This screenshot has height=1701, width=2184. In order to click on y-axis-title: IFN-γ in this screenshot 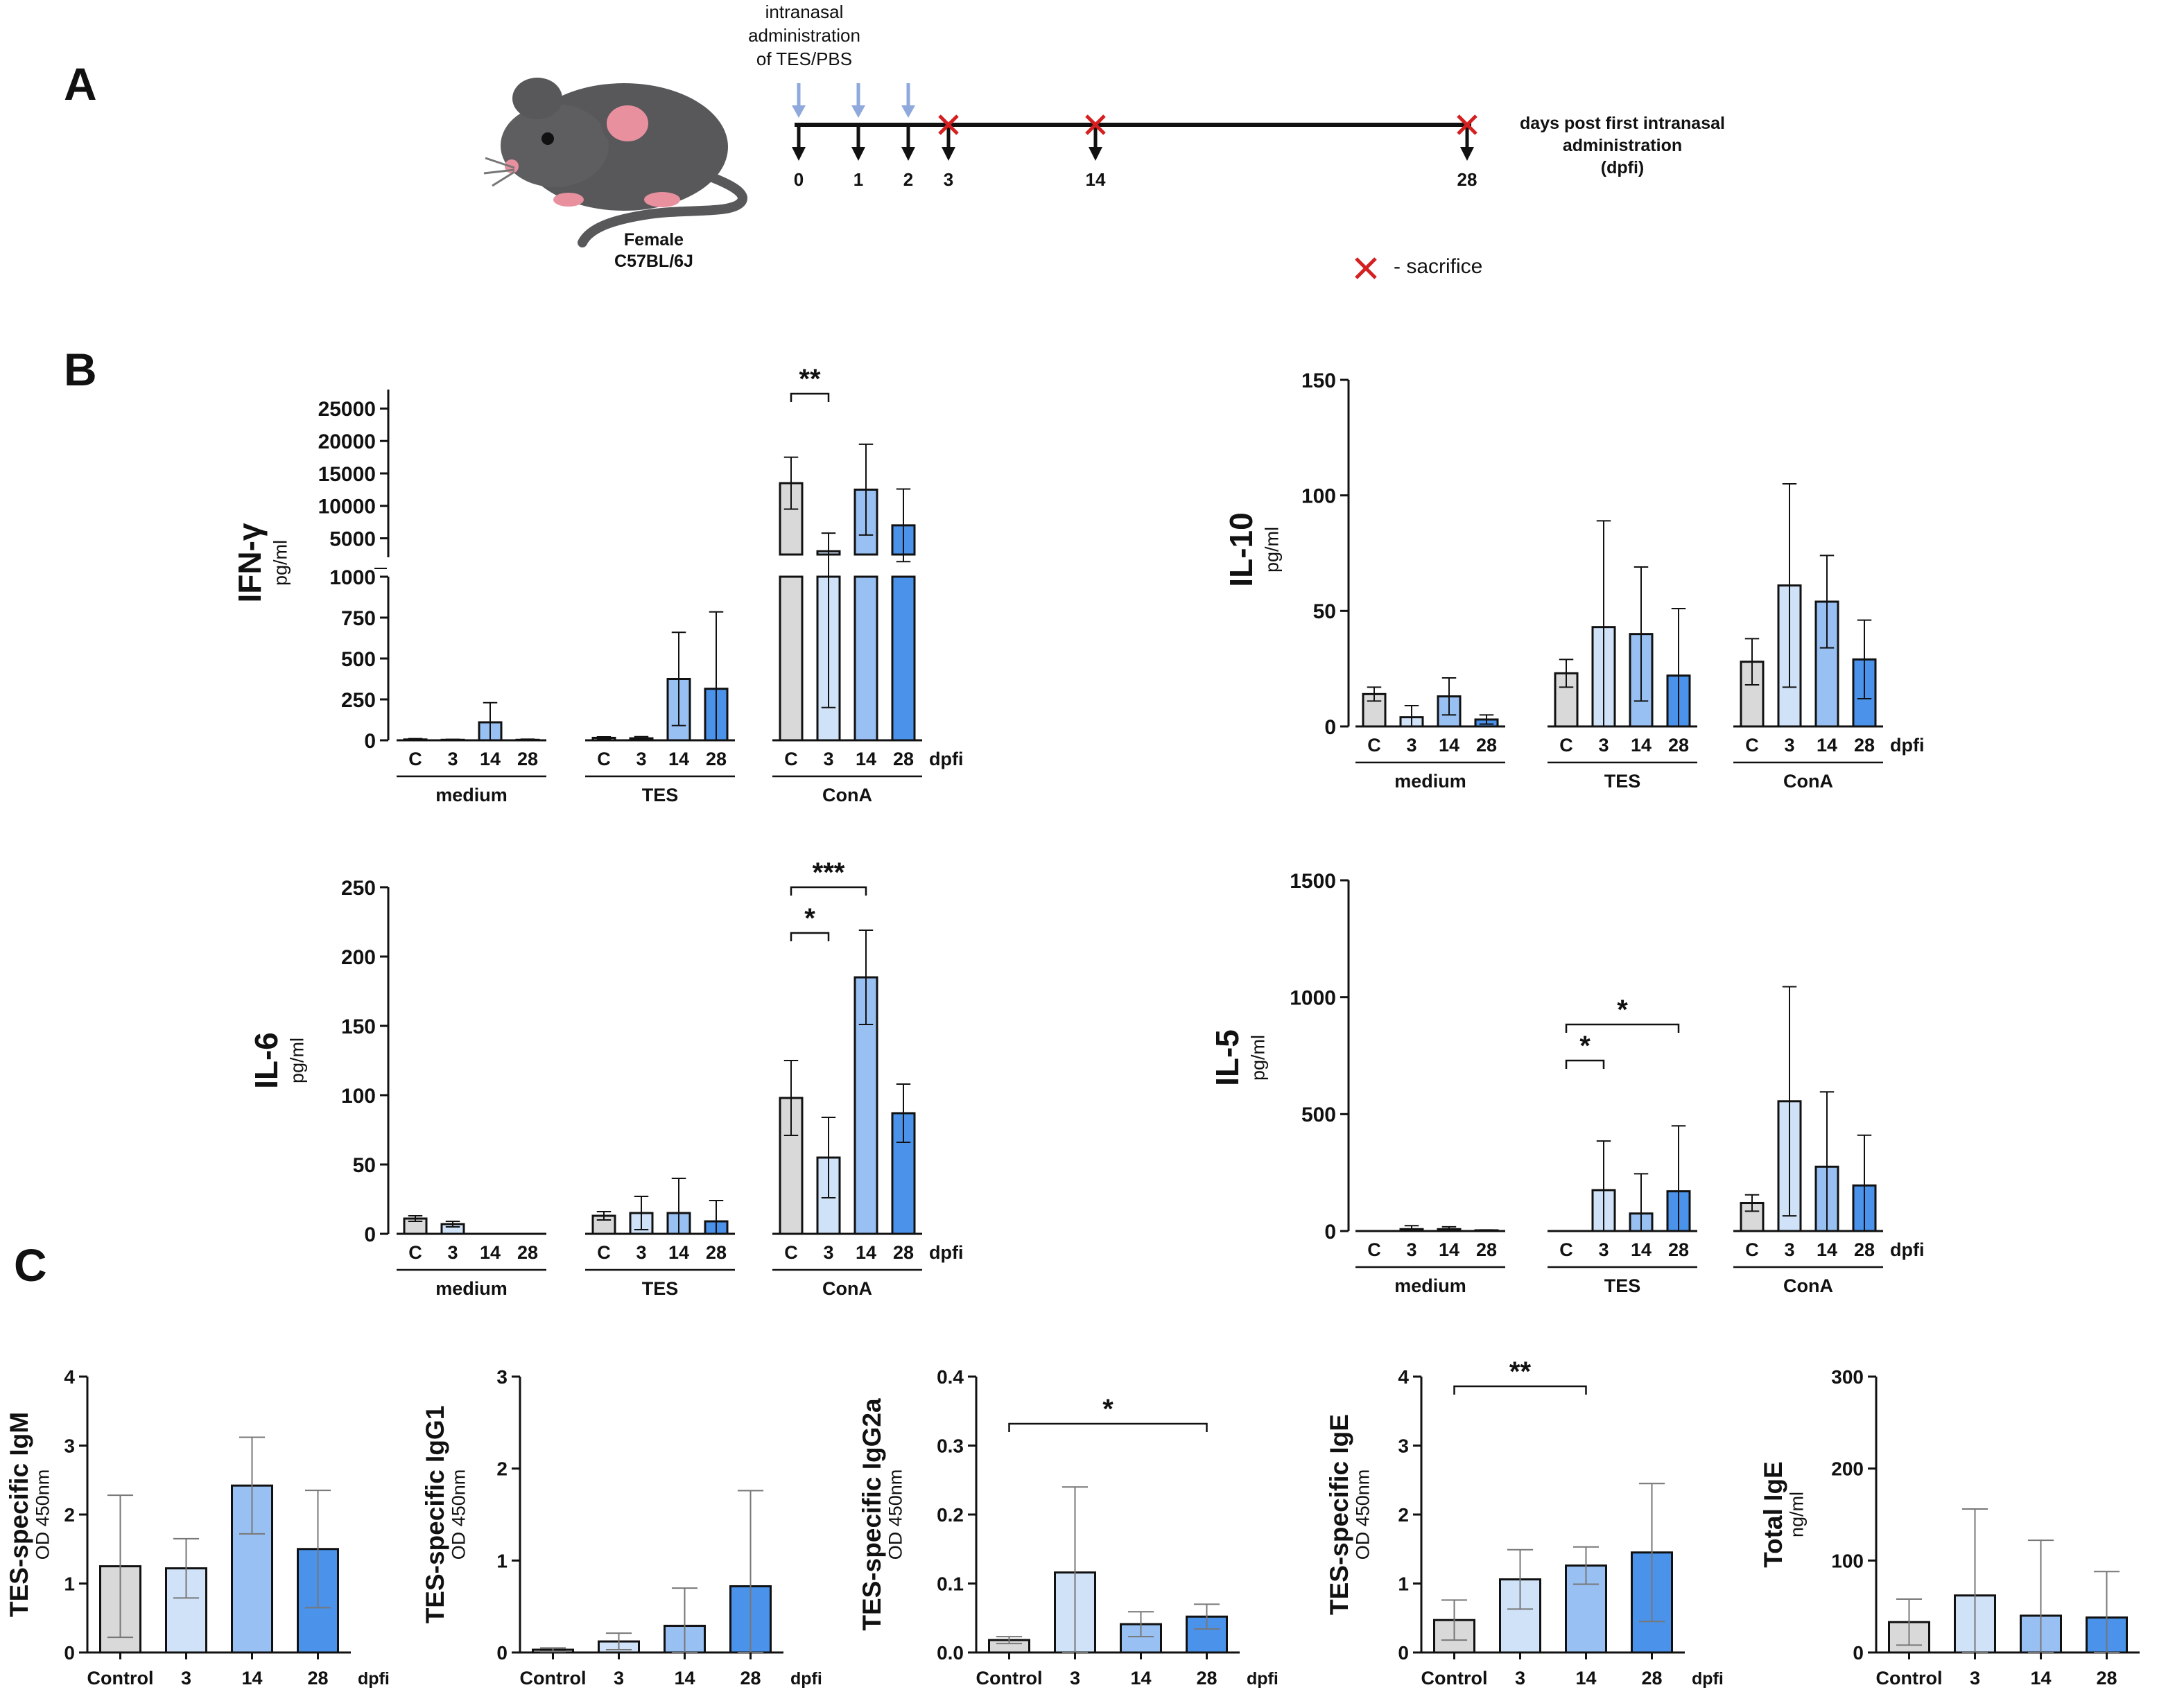, I will do `click(250, 562)`.